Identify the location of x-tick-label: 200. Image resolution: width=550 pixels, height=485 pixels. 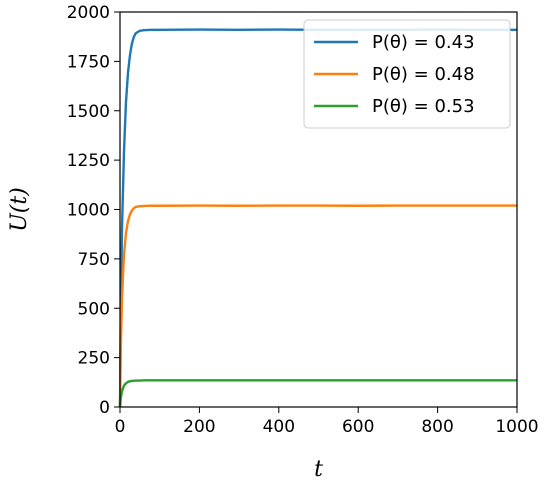
(199, 427).